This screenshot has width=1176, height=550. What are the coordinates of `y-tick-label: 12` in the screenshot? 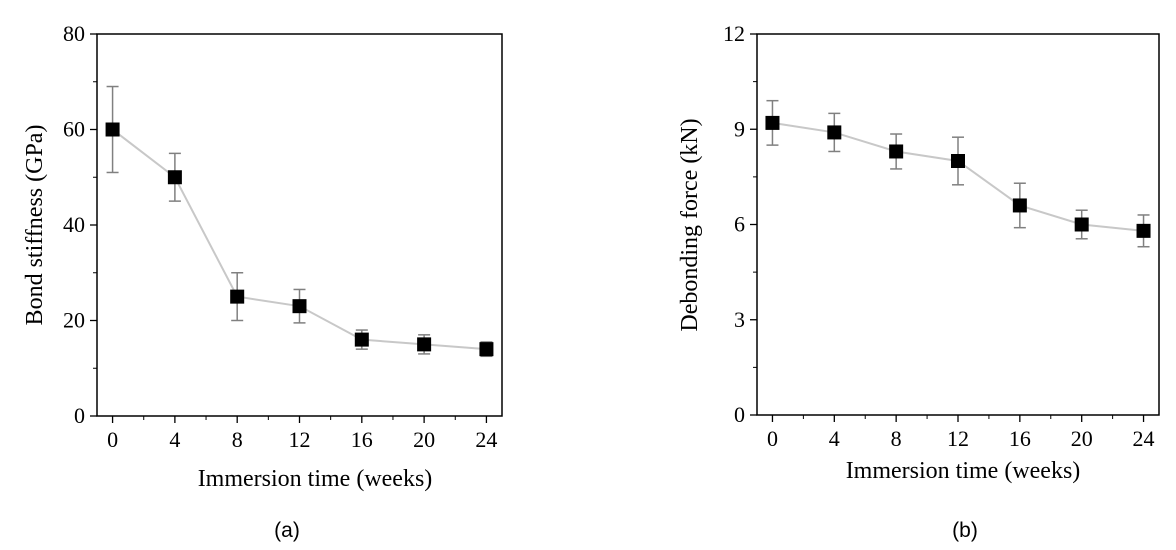 It's located at (734, 33).